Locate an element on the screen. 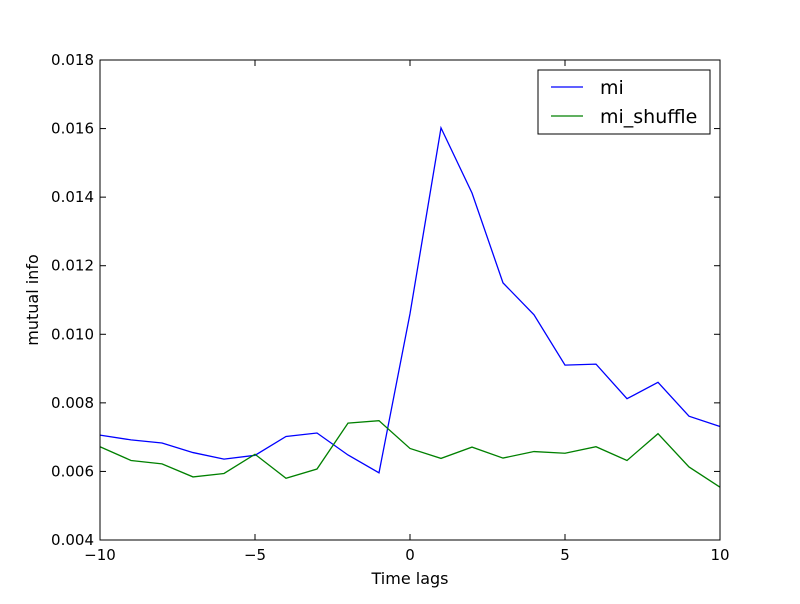  y-axis-label: mutual info is located at coordinates (32, 299).